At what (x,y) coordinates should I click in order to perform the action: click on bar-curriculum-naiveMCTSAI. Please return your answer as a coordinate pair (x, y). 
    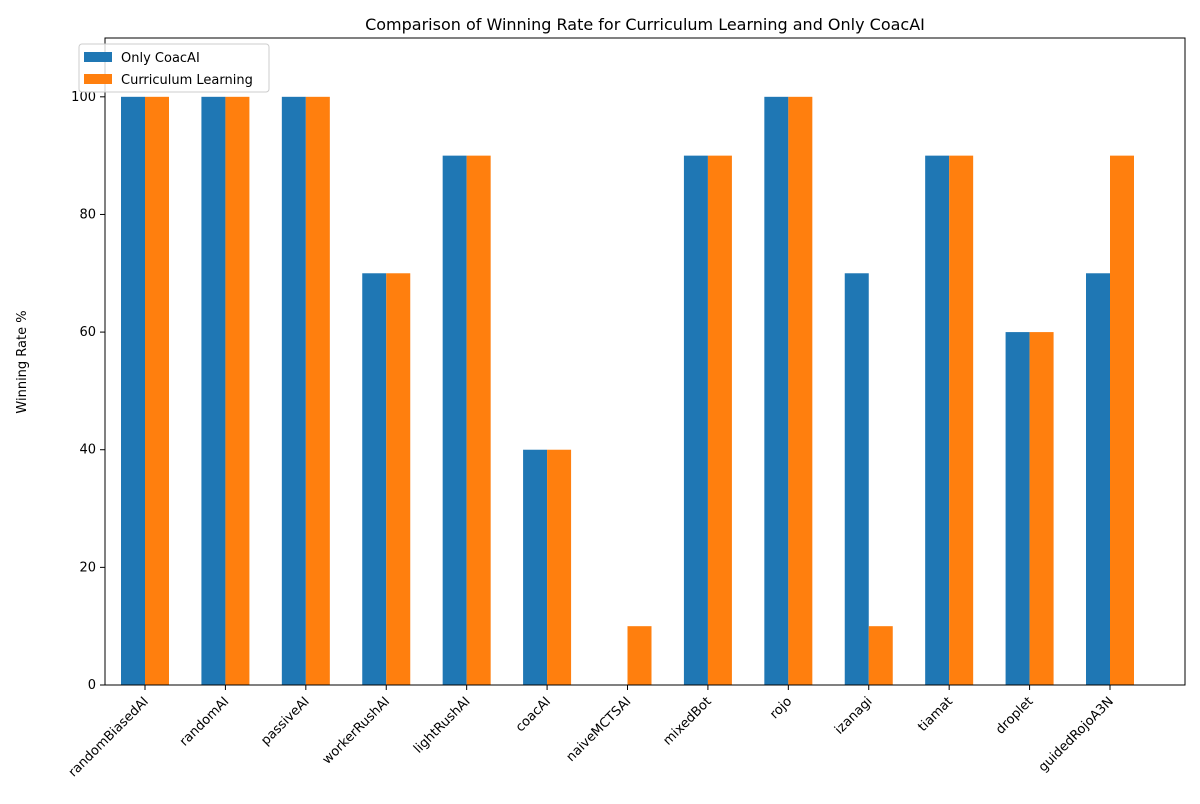
    Looking at the image, I should click on (639, 655).